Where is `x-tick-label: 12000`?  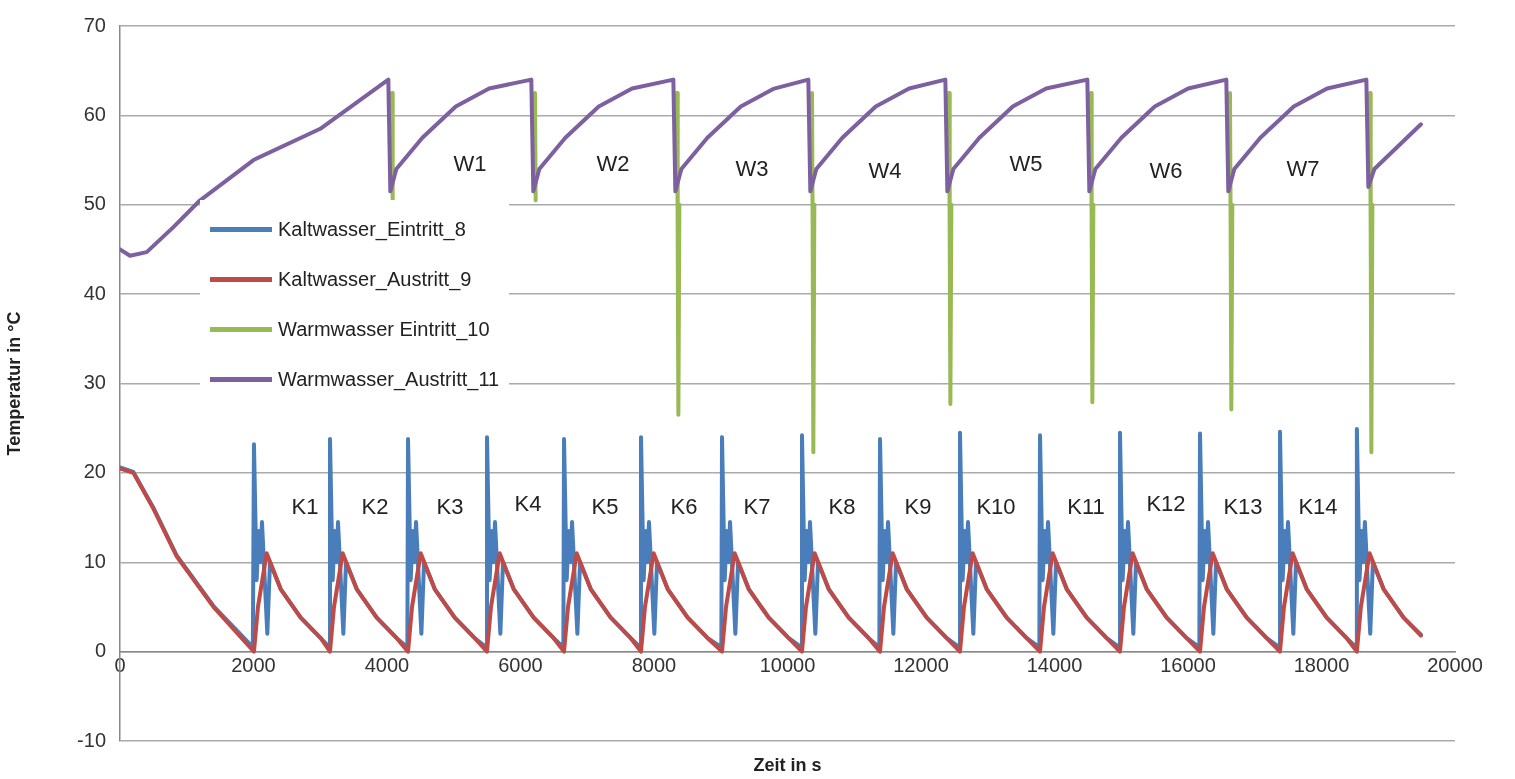
x-tick-label: 12000 is located at coordinates (921, 665).